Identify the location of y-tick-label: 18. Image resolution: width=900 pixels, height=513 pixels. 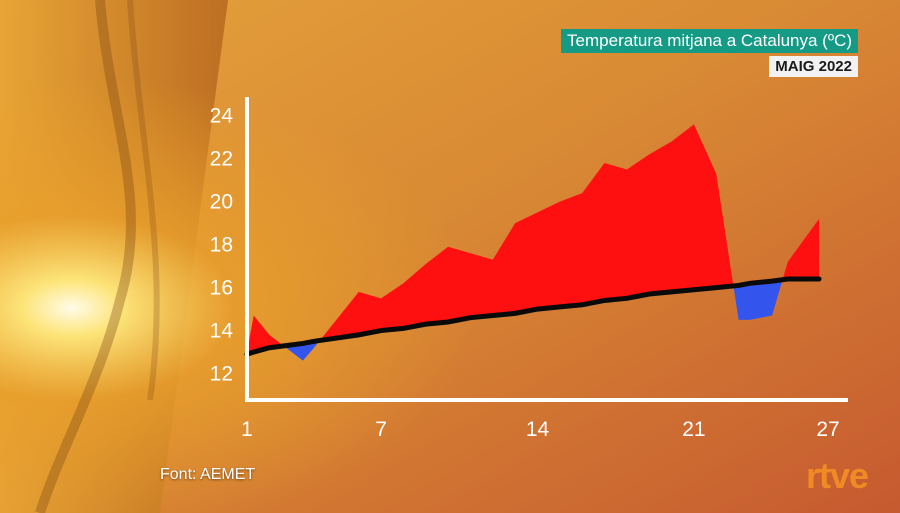
(221, 245).